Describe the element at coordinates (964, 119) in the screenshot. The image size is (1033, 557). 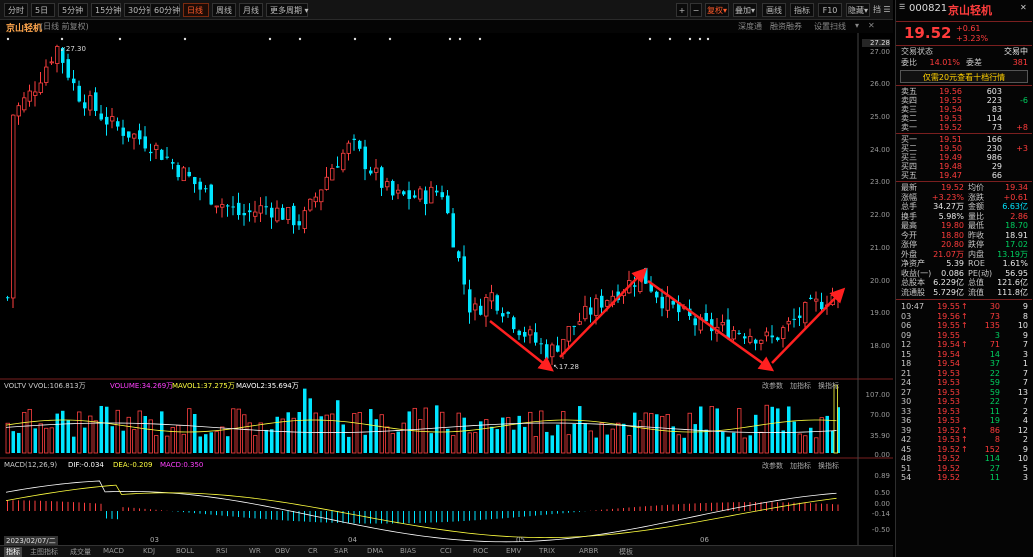
I see `ask-row: 卖二 19.53 114` at that location.